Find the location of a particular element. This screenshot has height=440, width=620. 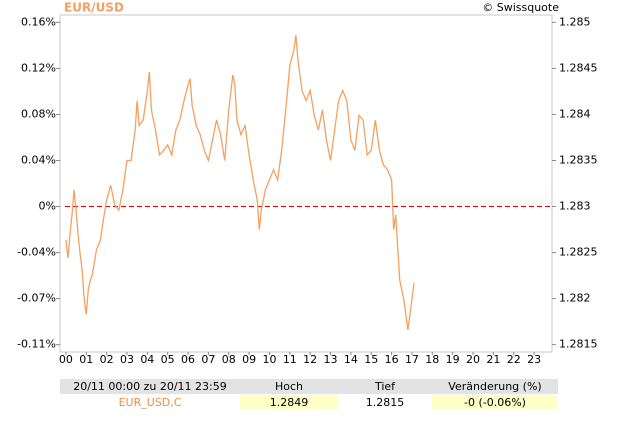

cell: 1.2849 is located at coordinates (289, 402).